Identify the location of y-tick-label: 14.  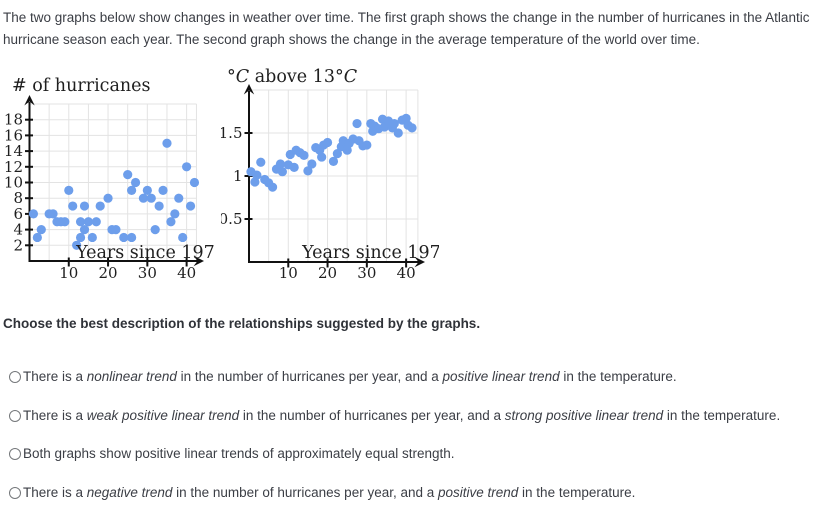
(13, 151).